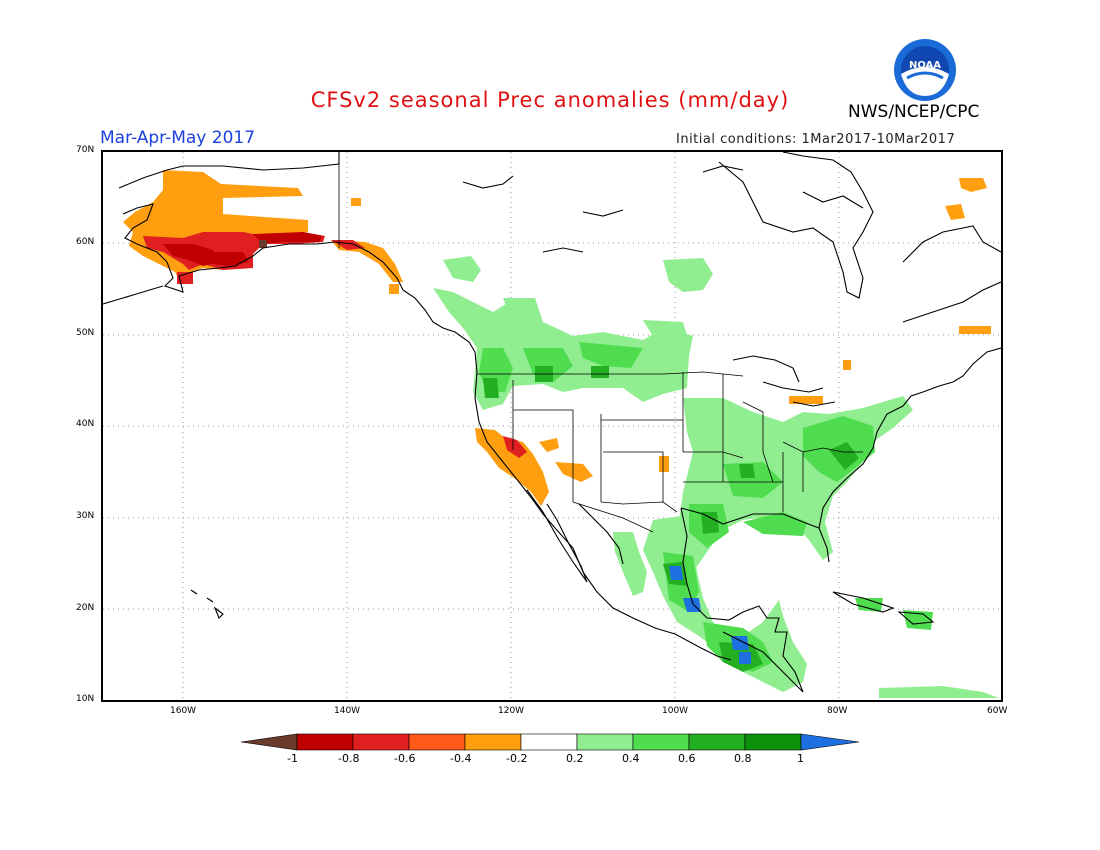 The width and height of the screenshot is (1100, 850). What do you see at coordinates (461, 758) in the screenshot?
I see `colorbar-label-neg04: -0.4` at bounding box center [461, 758].